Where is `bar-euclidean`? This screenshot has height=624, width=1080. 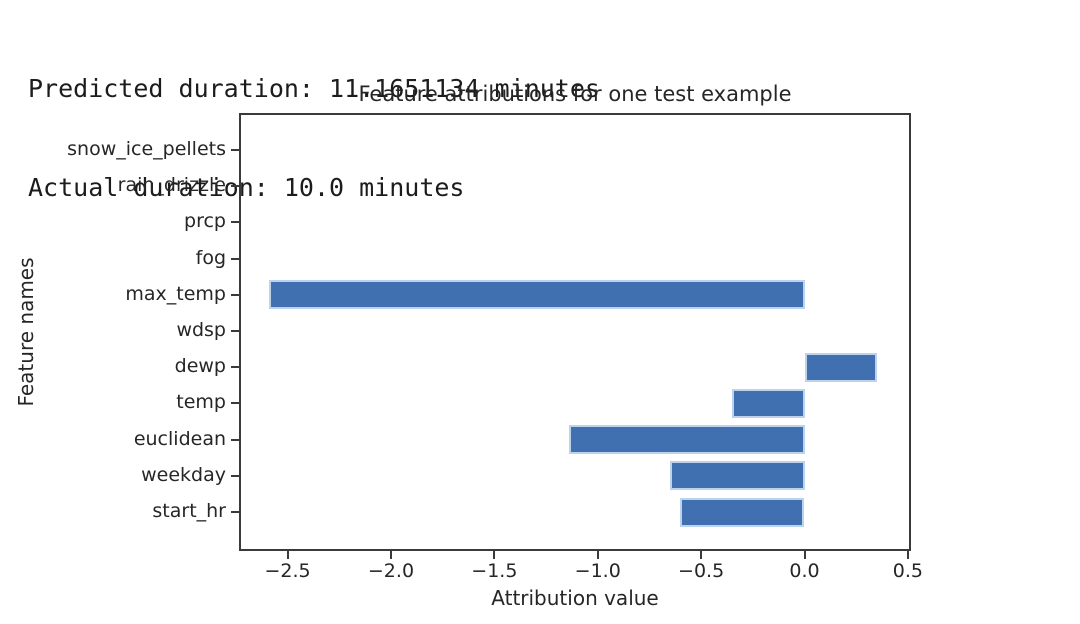
bar-euclidean is located at coordinates (686, 440).